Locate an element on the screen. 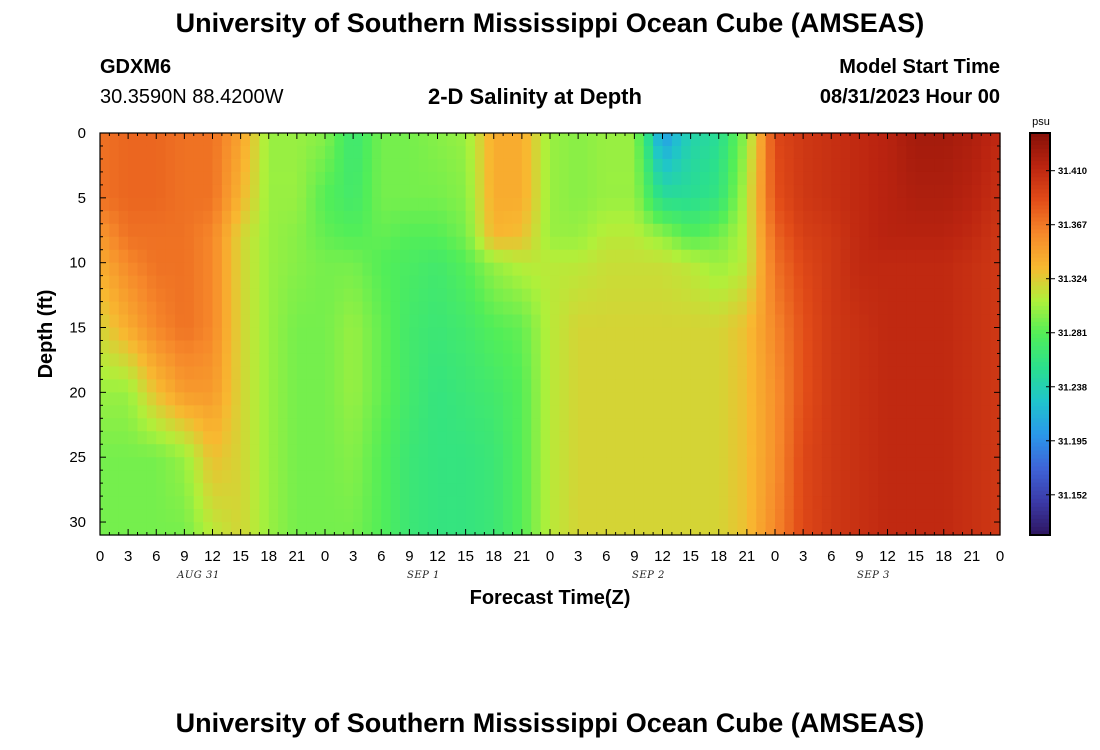  colorbar-tick-label: 31.195 is located at coordinates (1073, 441).